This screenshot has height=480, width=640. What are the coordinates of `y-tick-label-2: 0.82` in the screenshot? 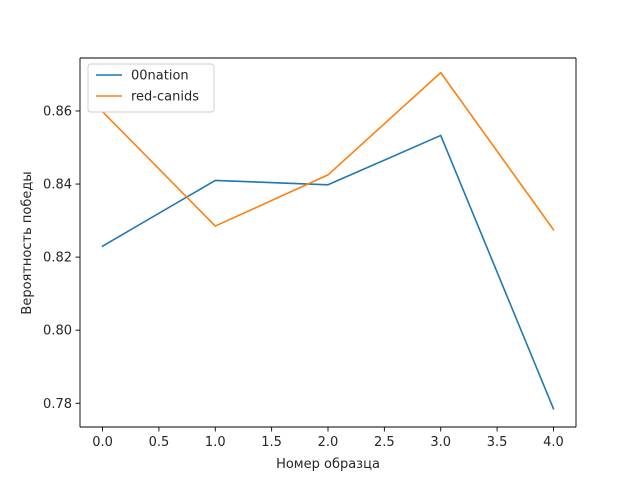 It's located at (57, 258).